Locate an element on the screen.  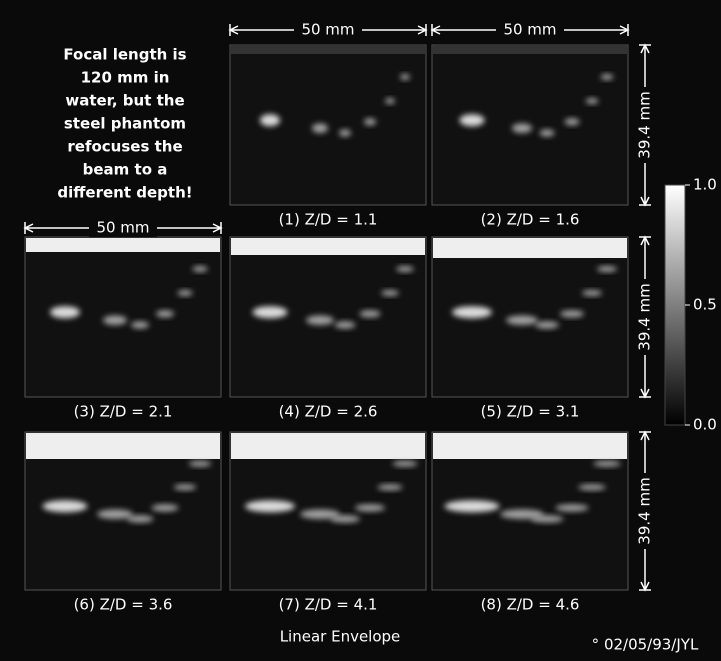
panel-caption: (6) Z/D = 3.6 is located at coordinates (123, 605).